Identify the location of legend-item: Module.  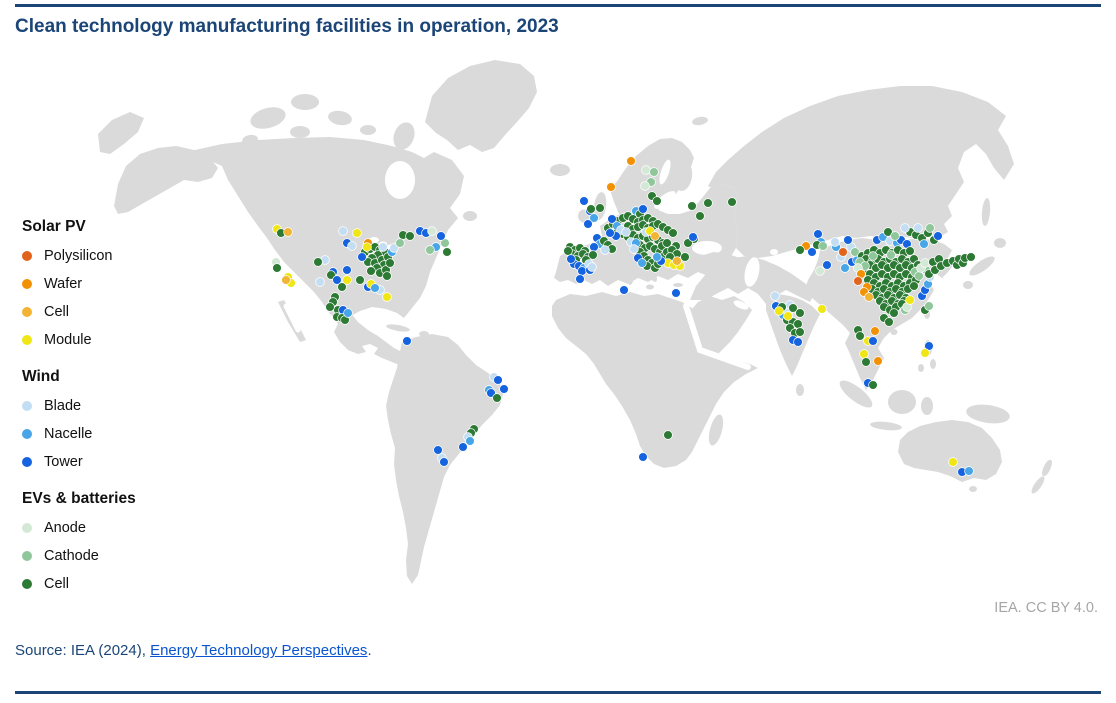
(79, 340).